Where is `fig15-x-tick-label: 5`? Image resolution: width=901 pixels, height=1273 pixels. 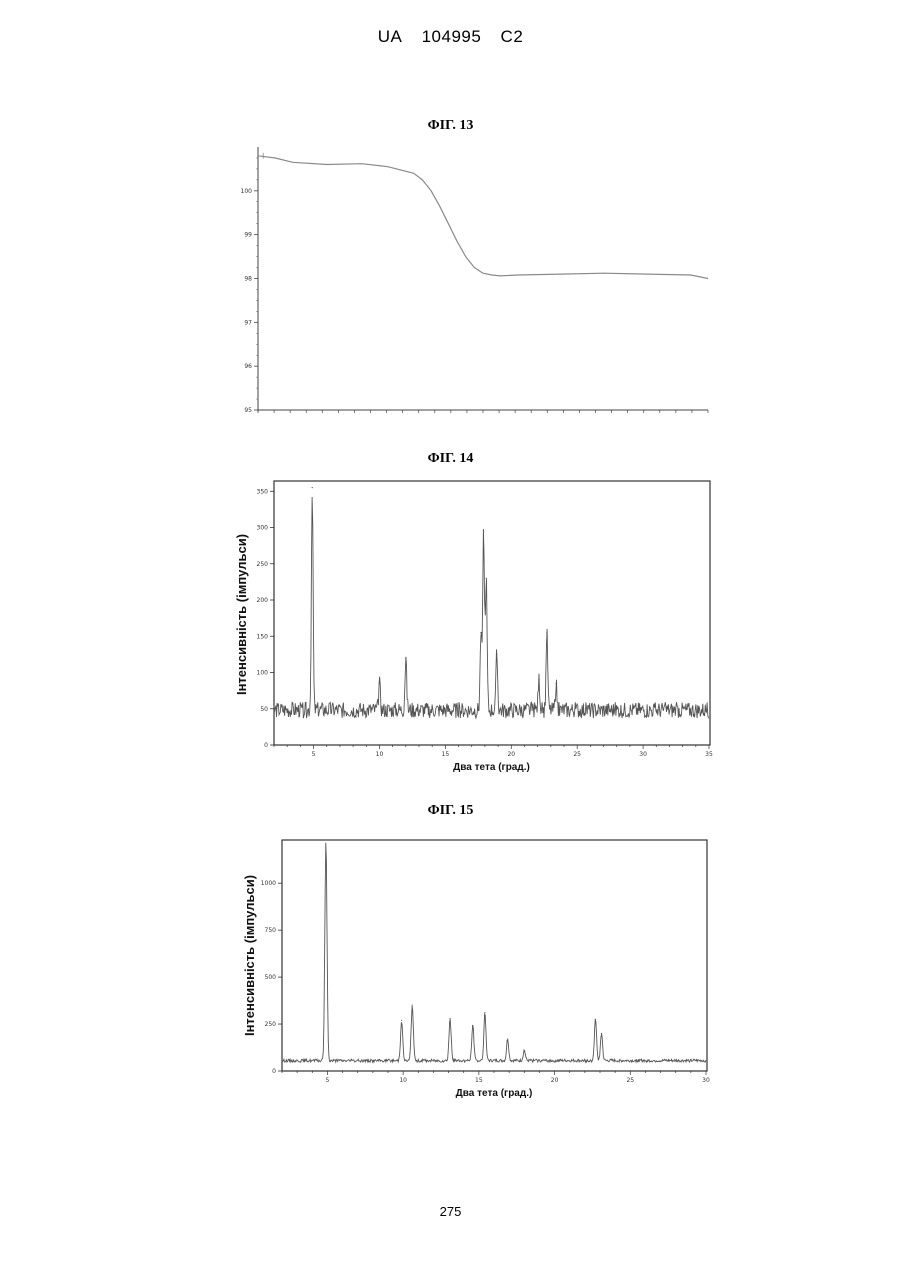
fig15-x-tick-label: 5 is located at coordinates (328, 1080).